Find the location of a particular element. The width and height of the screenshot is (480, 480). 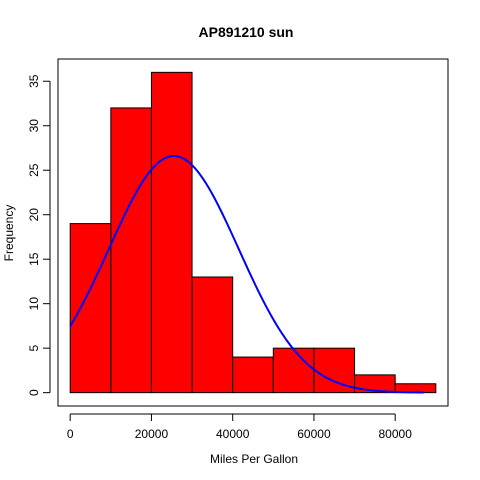

y-axis-label: Frequency is located at coordinates (9, 233).